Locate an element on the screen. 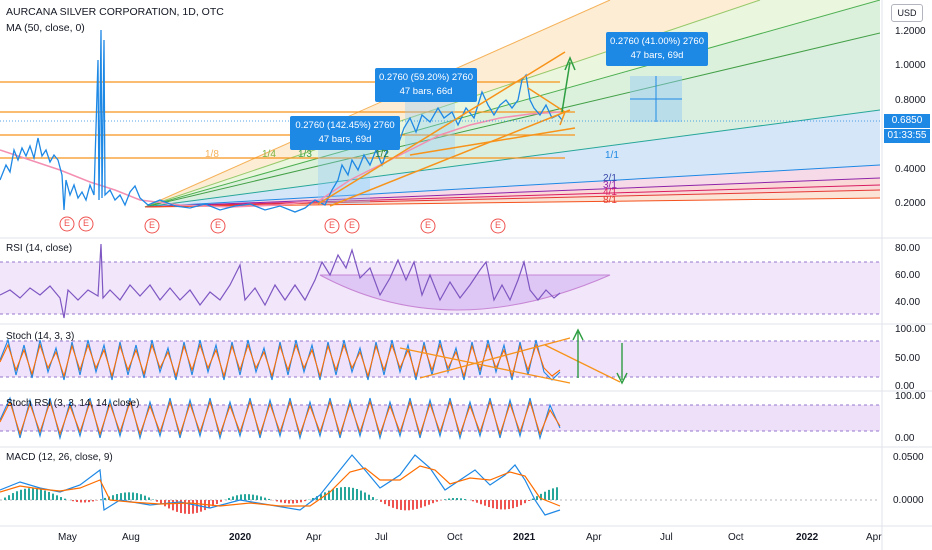 Image resolution: width=932 pixels, height=550 pixels. measure-label-3: 0.2760 (41.00%) 2760 47 bars, 69d is located at coordinates (657, 49).